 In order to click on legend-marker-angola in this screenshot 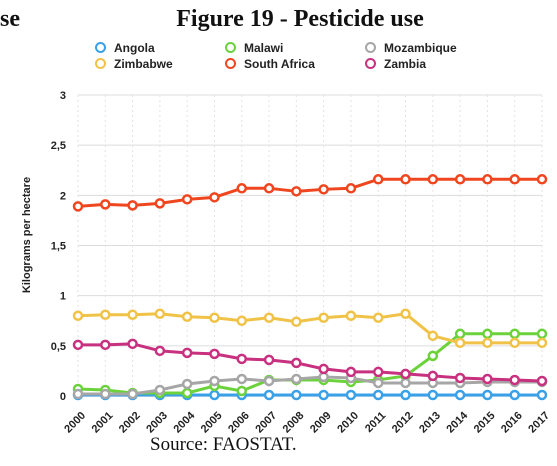, I will do `click(100, 47)`.